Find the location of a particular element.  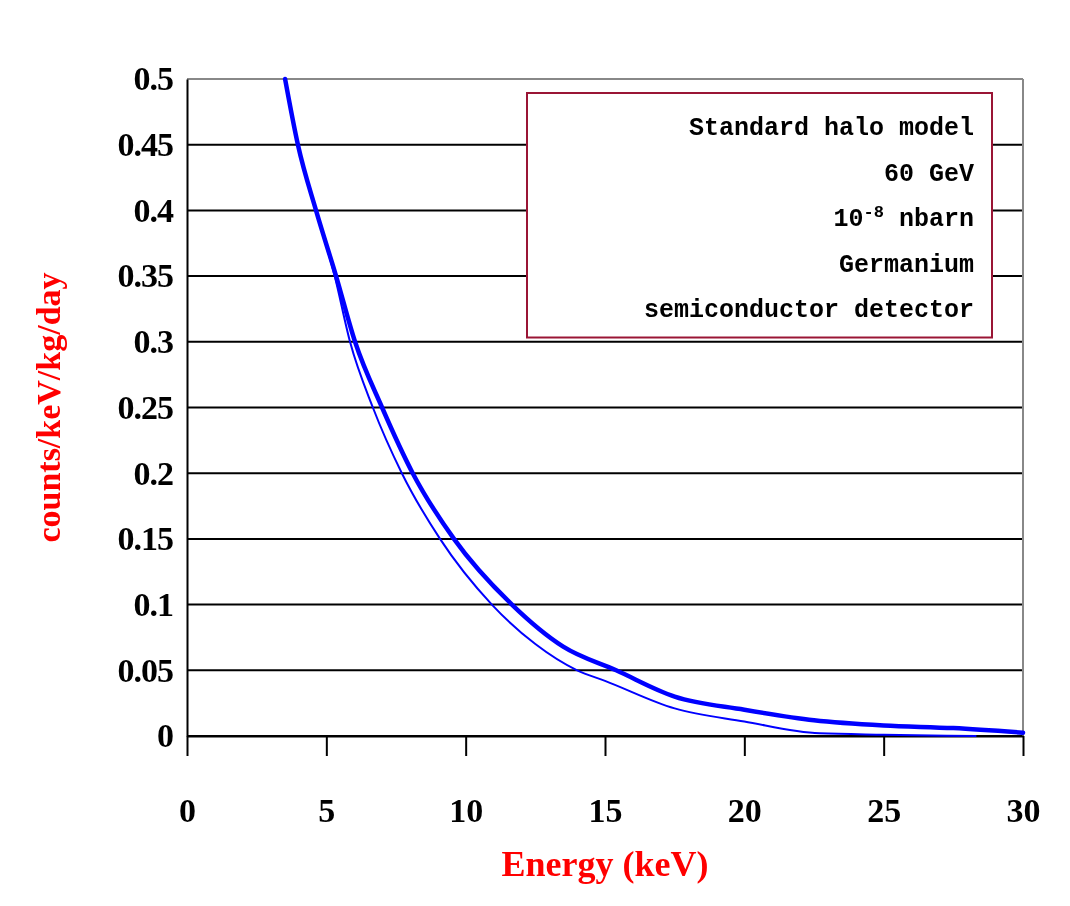

y-tick-label: 0.1 is located at coordinates (153, 604).